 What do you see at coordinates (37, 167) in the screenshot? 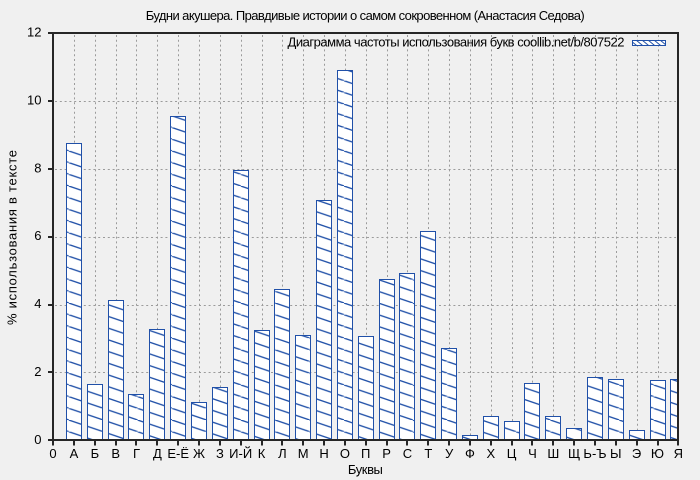
I see `svg-text: 8` at bounding box center [37, 167].